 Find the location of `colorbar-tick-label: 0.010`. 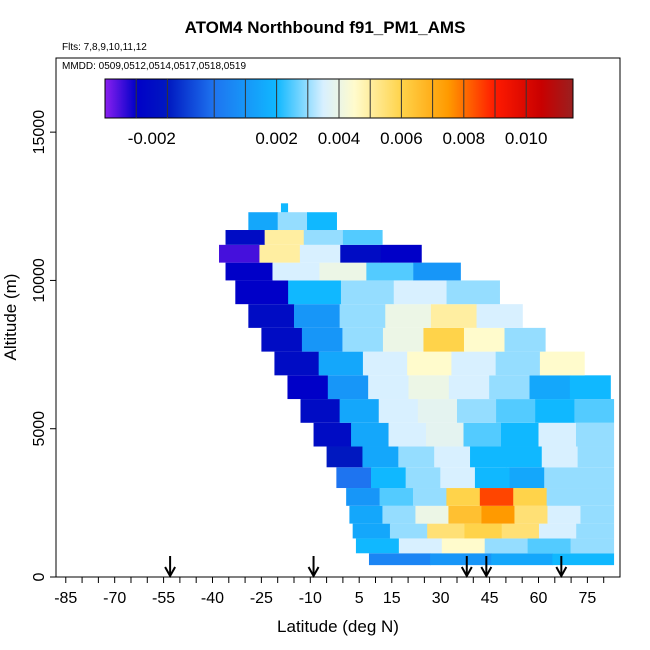

colorbar-tick-label: 0.010 is located at coordinates (526, 138).